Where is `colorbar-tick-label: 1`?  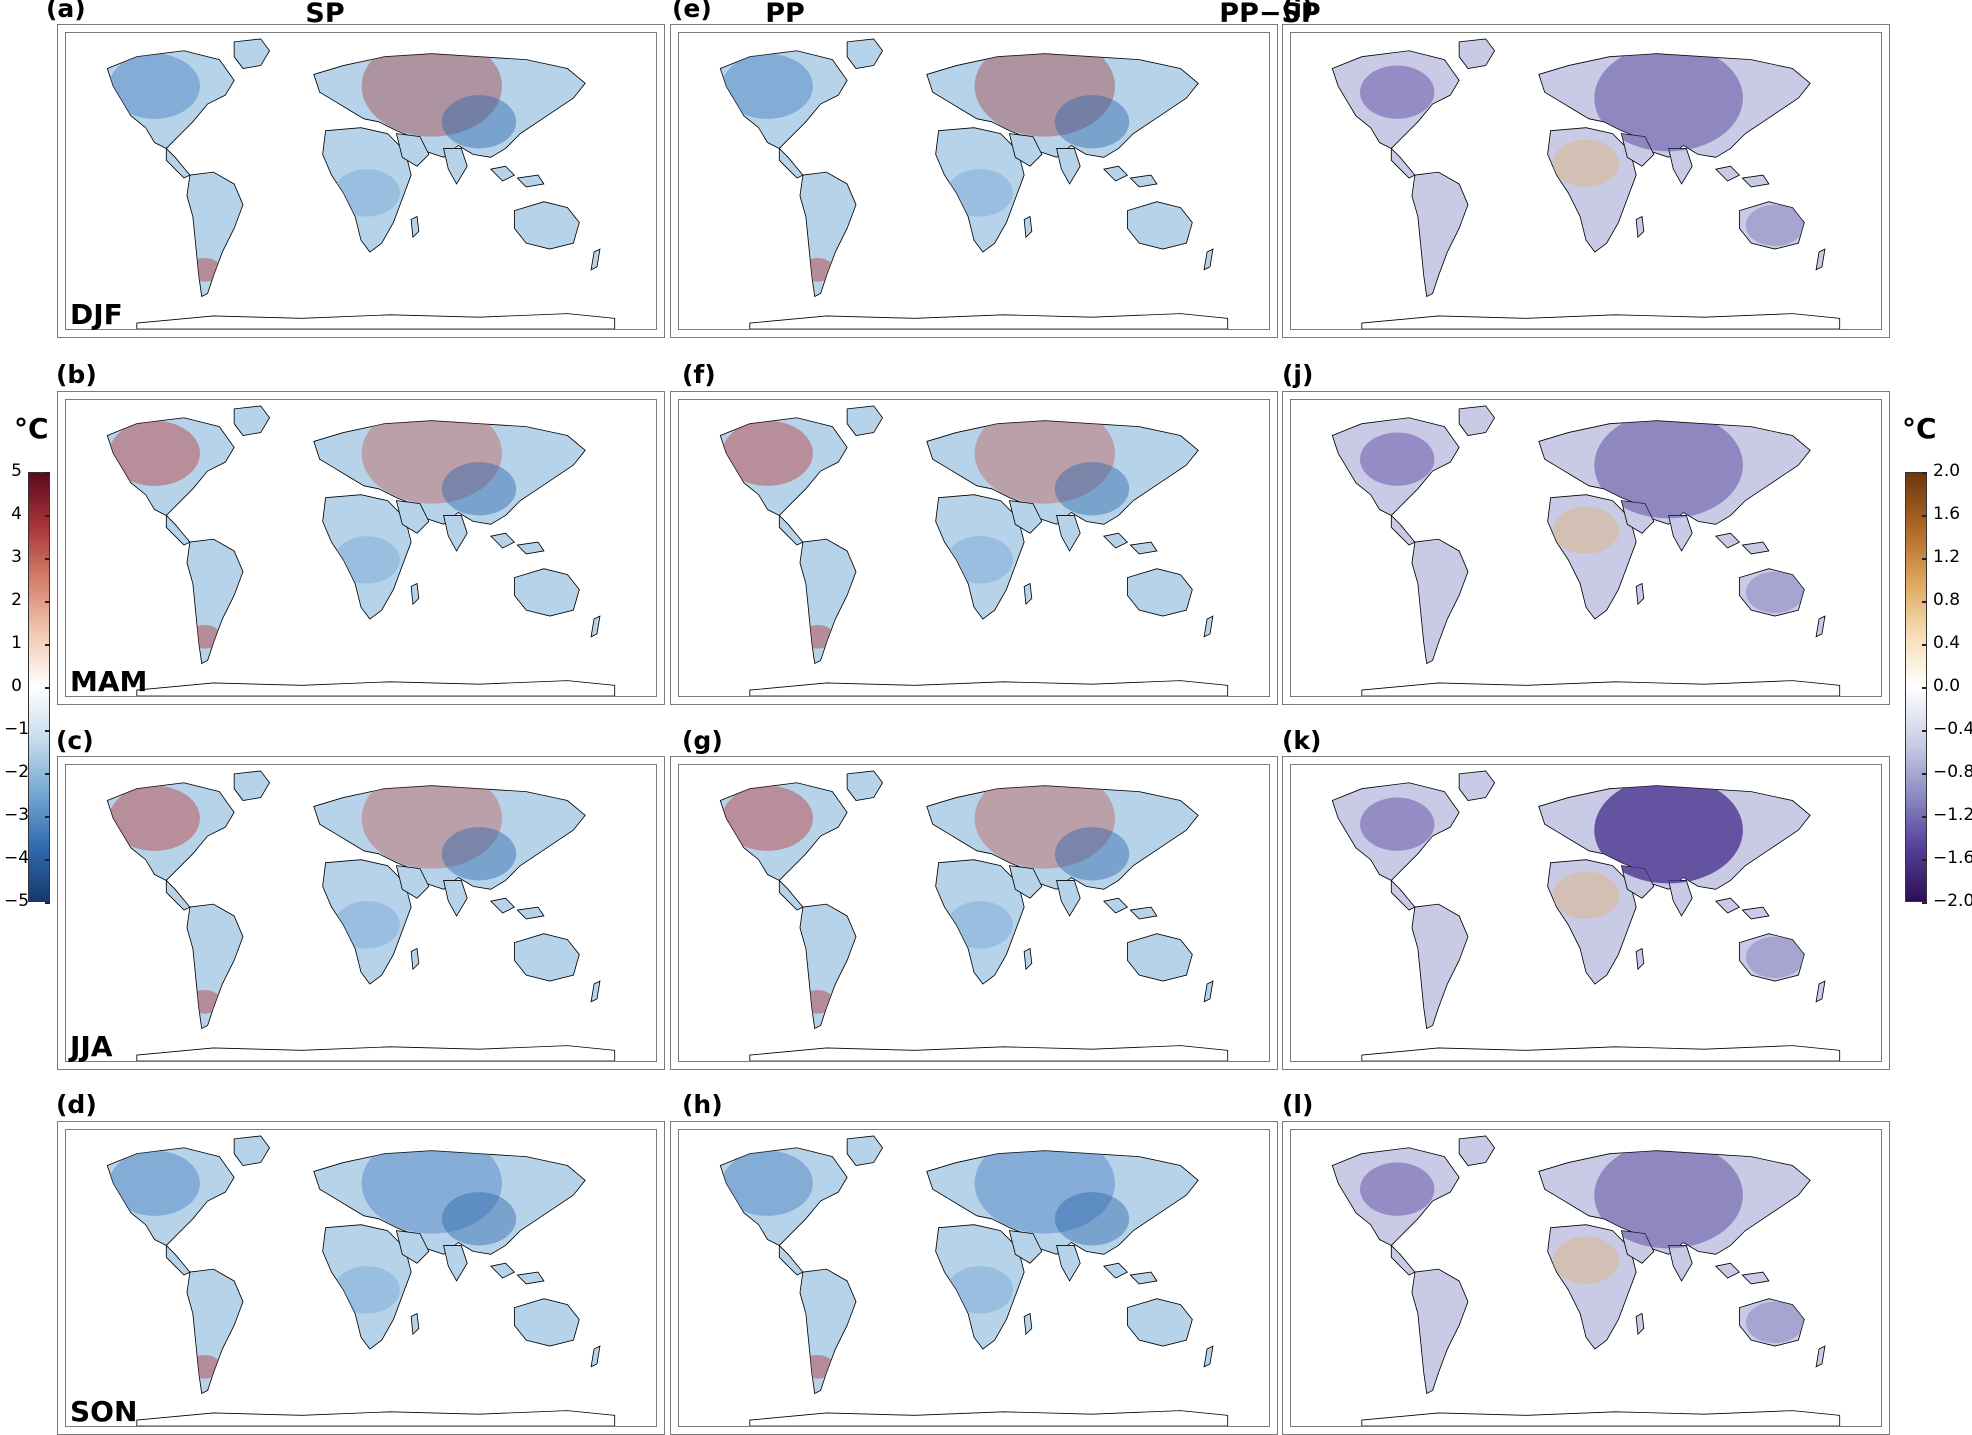
colorbar-tick-label: 1 is located at coordinates (16, 643).